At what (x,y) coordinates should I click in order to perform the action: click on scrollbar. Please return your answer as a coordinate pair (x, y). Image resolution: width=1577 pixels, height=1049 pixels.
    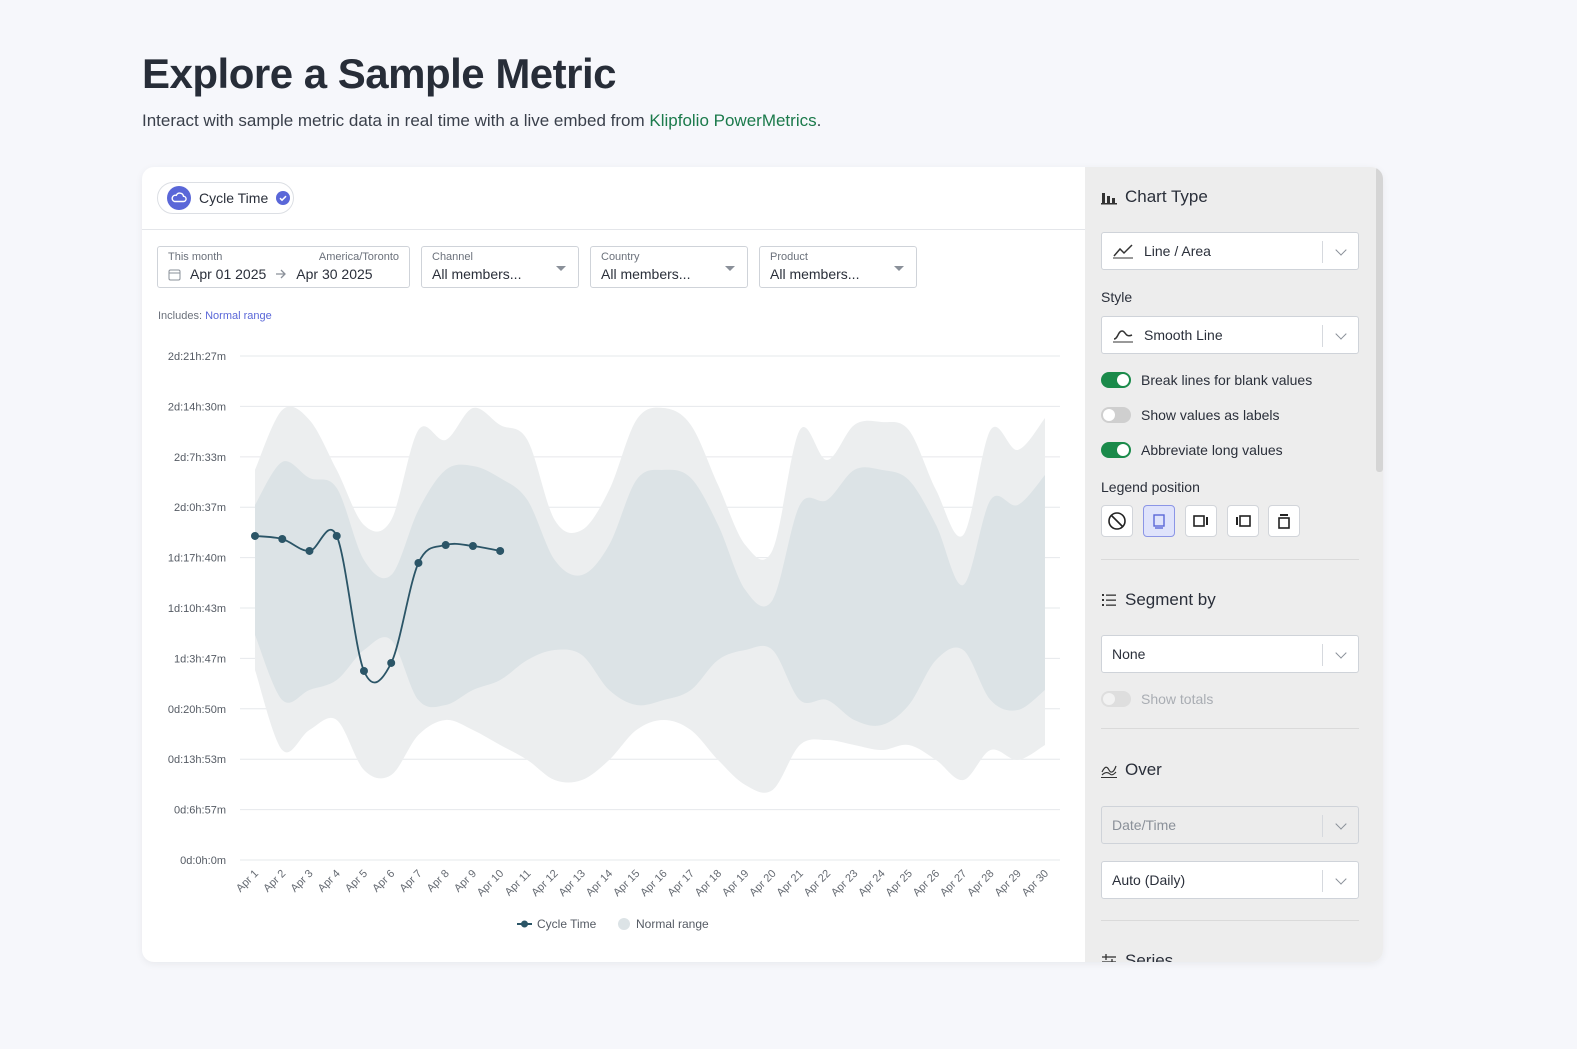
    Looking at the image, I should click on (1379, 319).